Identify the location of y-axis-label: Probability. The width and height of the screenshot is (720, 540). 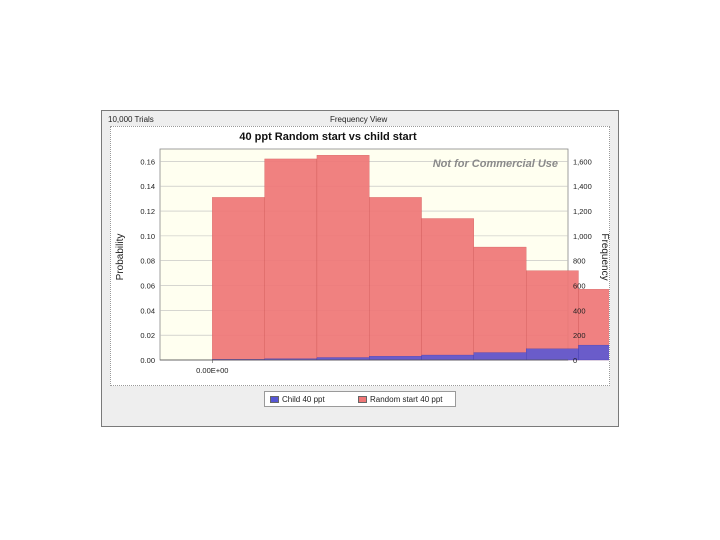
(120, 257).